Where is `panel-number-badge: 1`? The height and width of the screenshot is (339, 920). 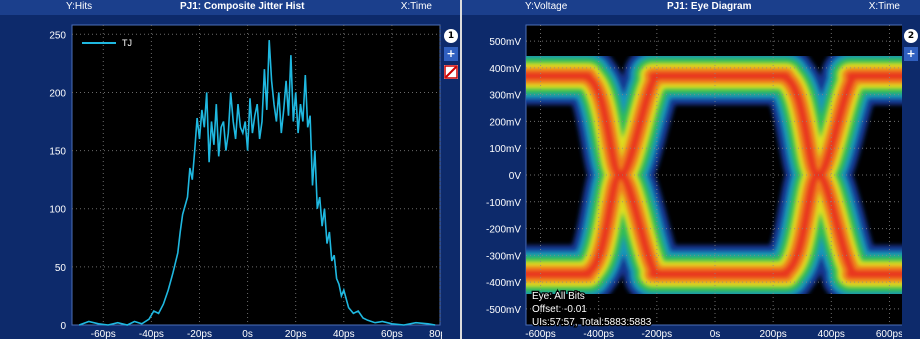
panel-number-badge: 1 is located at coordinates (451, 36).